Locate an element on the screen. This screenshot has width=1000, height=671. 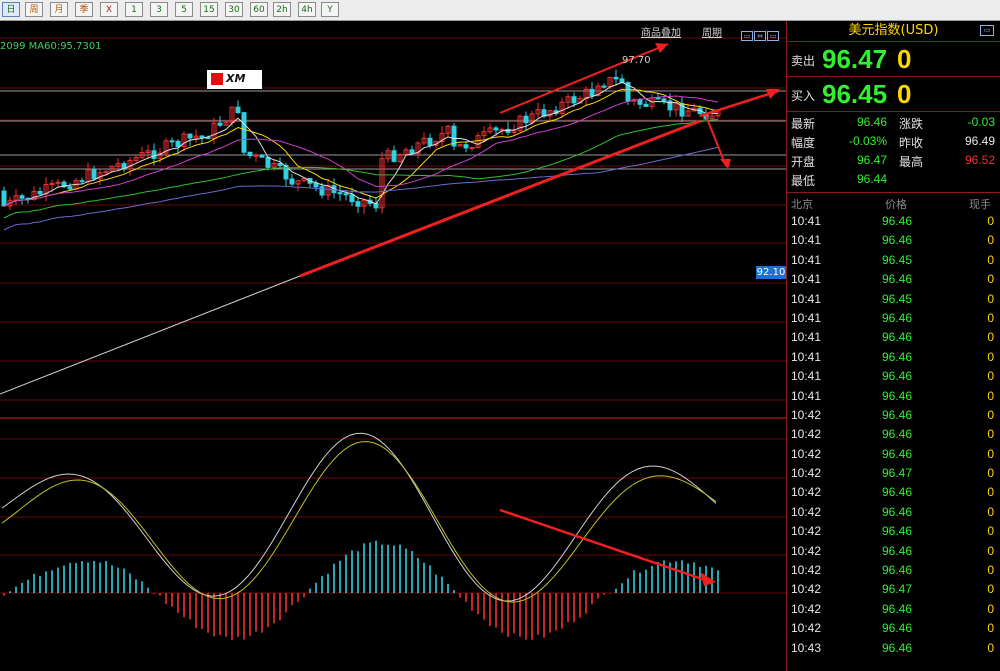
period-button: 1 is located at coordinates (134, 9).